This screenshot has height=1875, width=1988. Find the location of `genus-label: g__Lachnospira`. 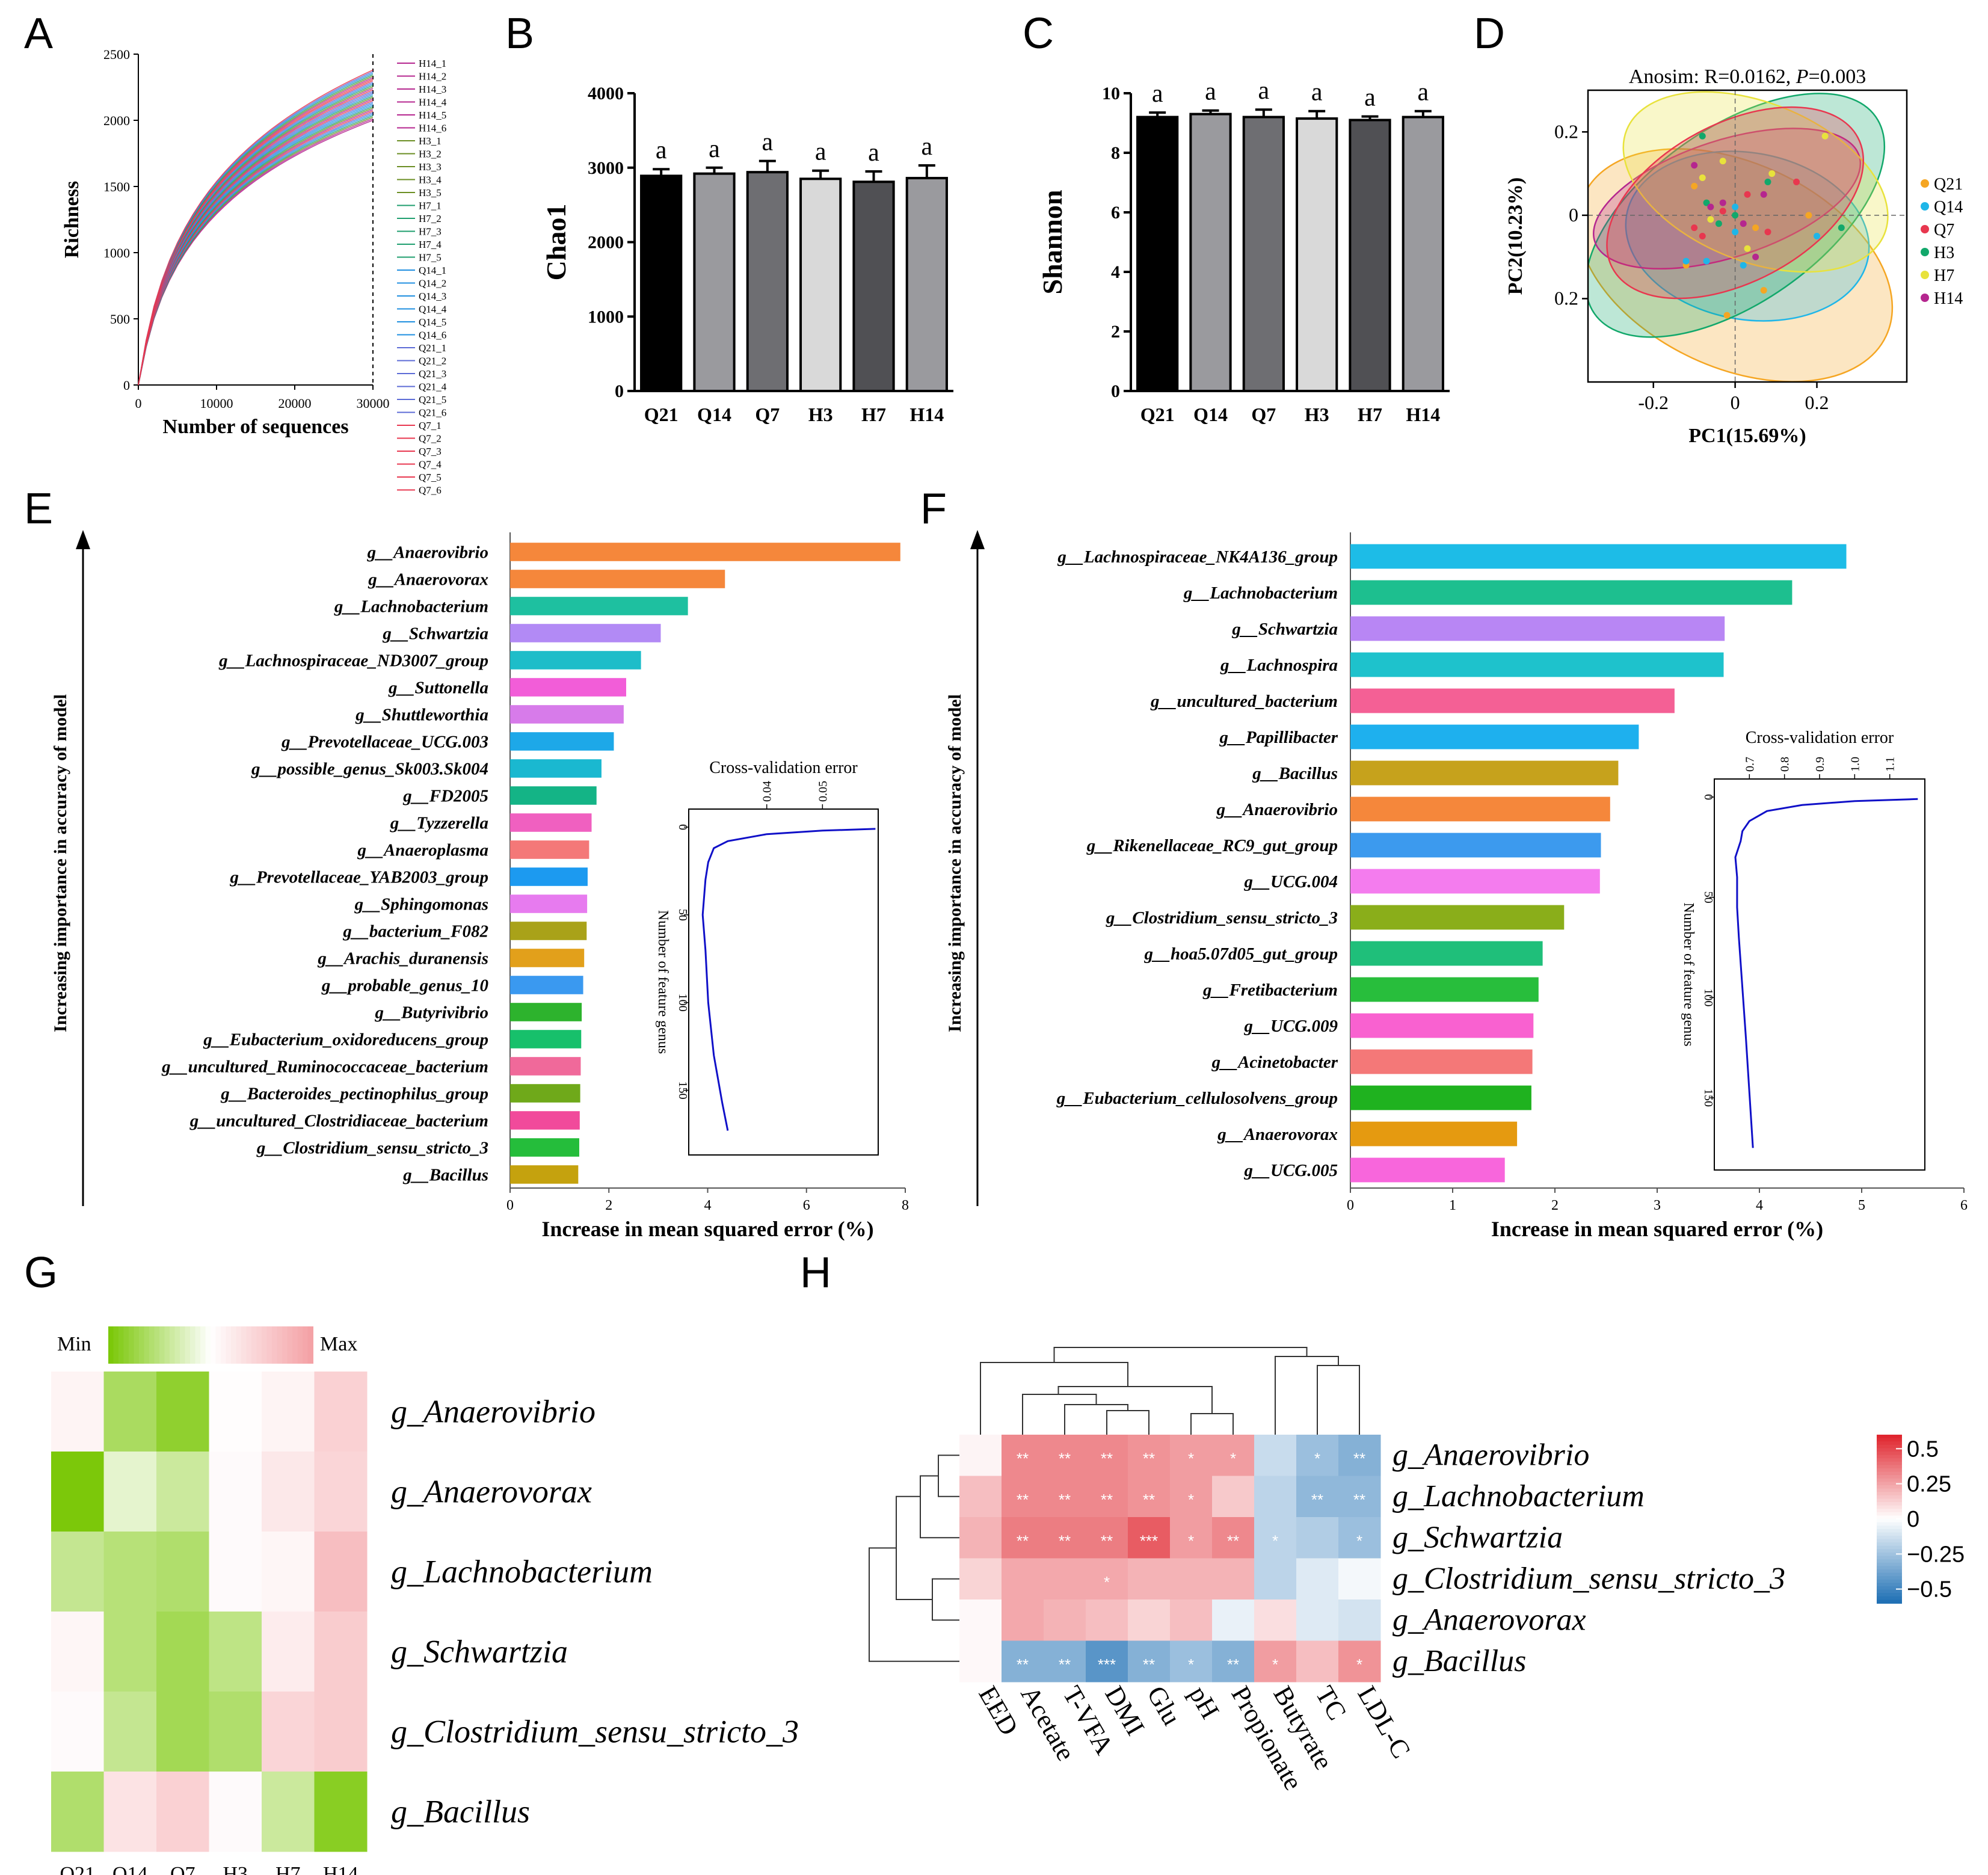

genus-label: g__Lachnospira is located at coordinates (1279, 666).